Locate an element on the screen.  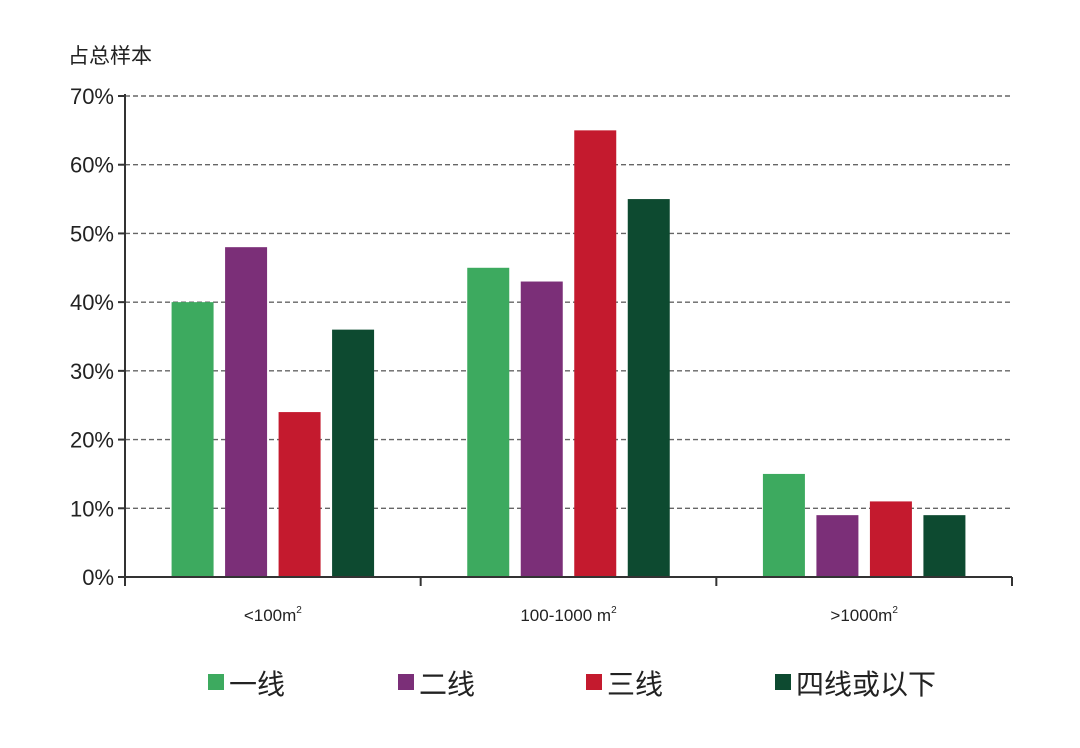
y-tick-label: 0% is located at coordinates (98, 577).